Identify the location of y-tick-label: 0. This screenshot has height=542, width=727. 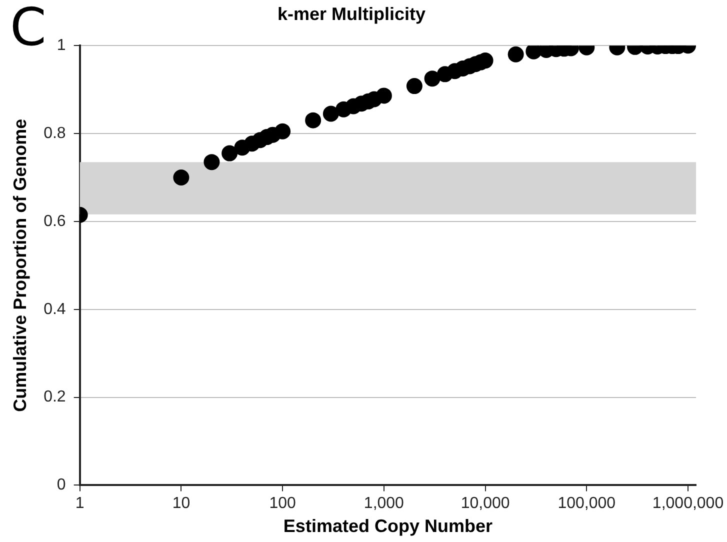
(61, 485).